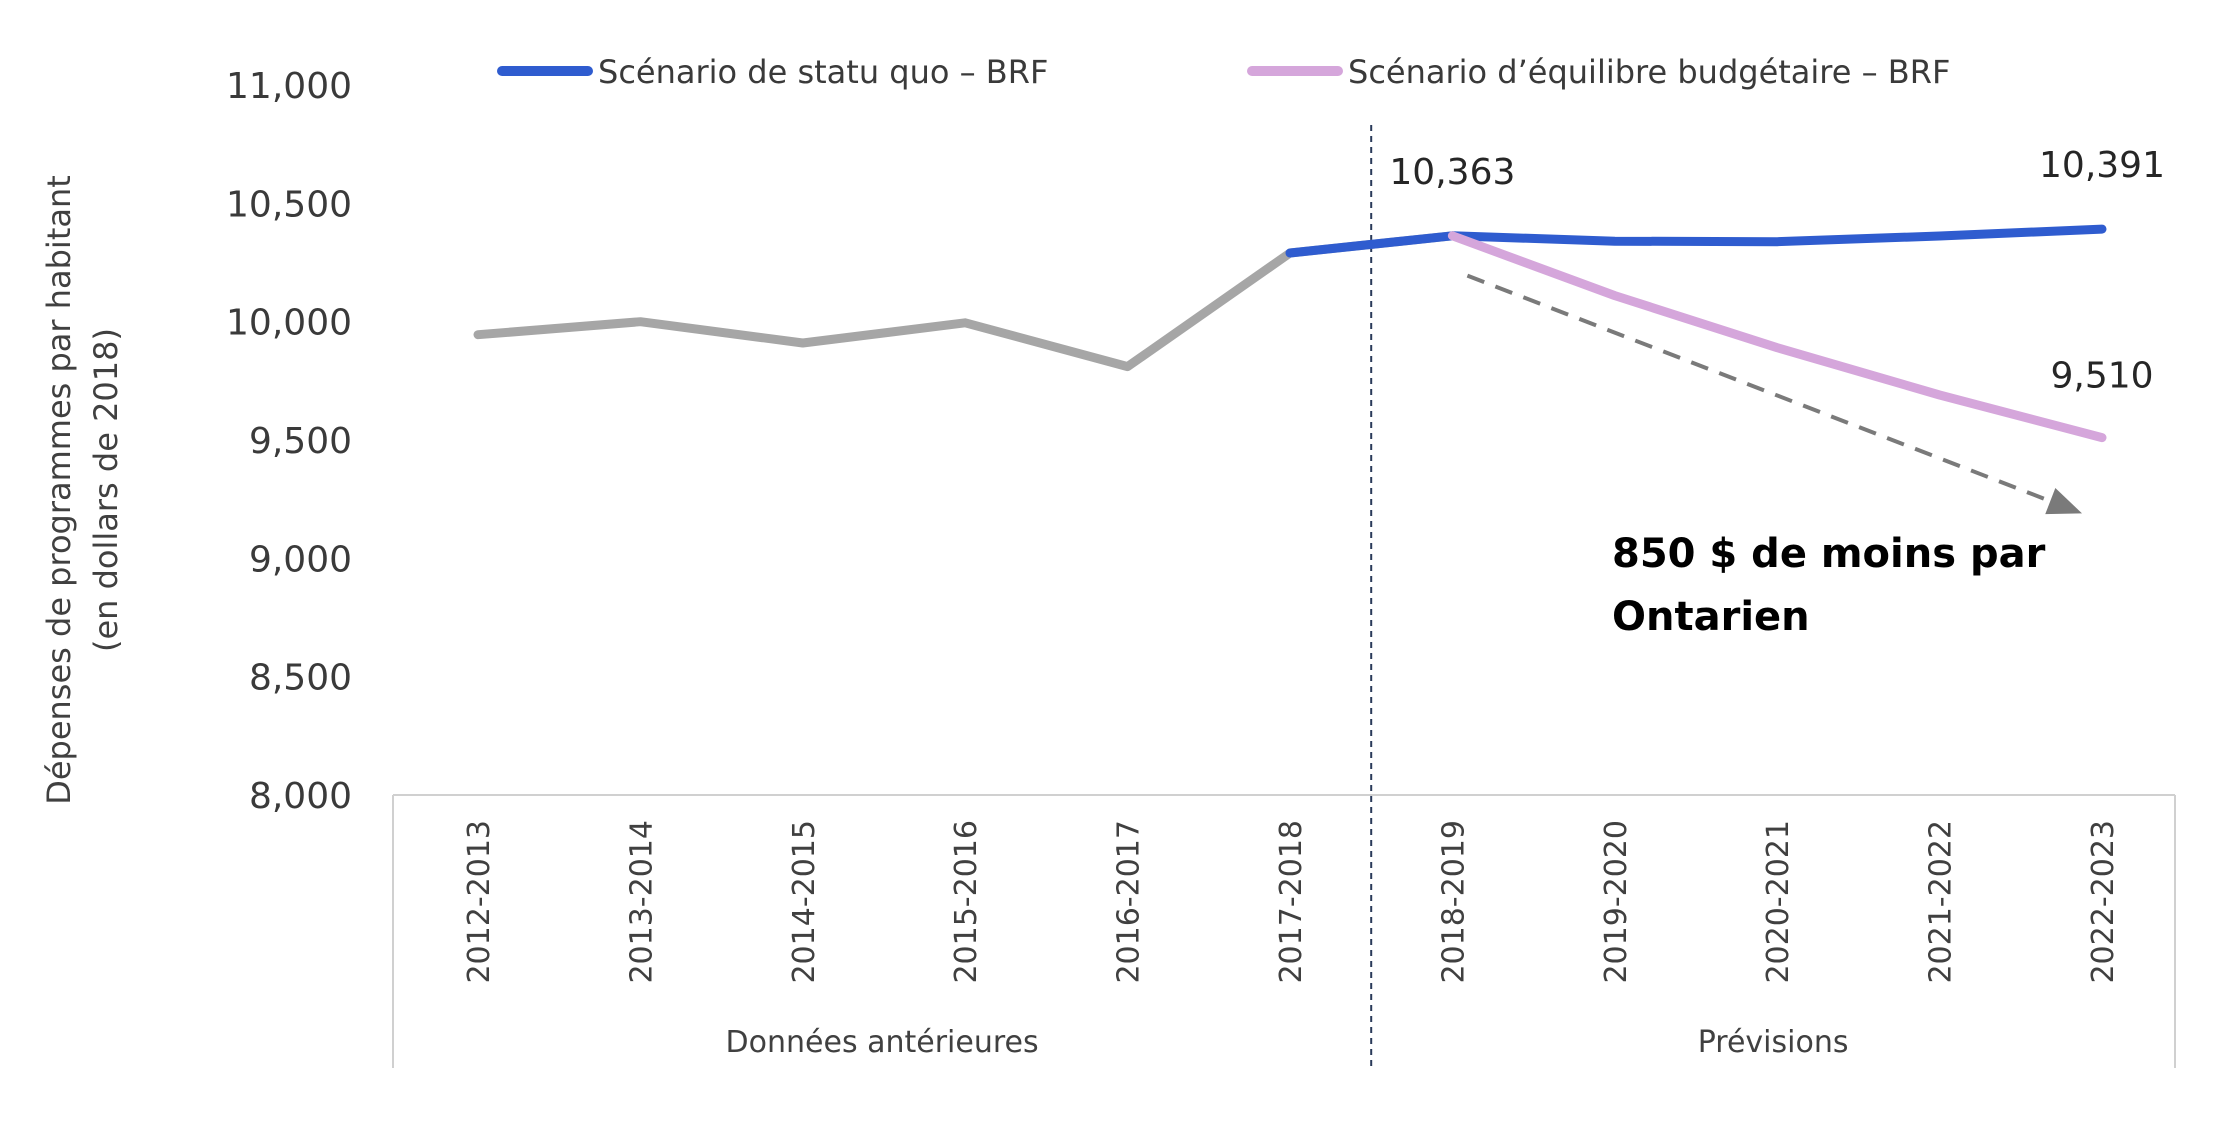  I want to click on x-tick-label: 2021-2022, so click(1941, 902).